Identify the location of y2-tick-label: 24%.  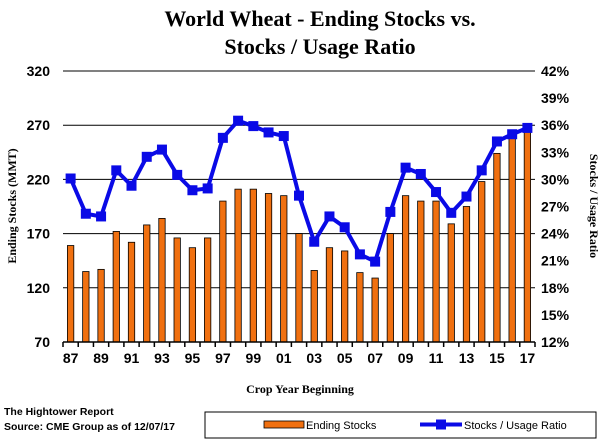
(555, 234).